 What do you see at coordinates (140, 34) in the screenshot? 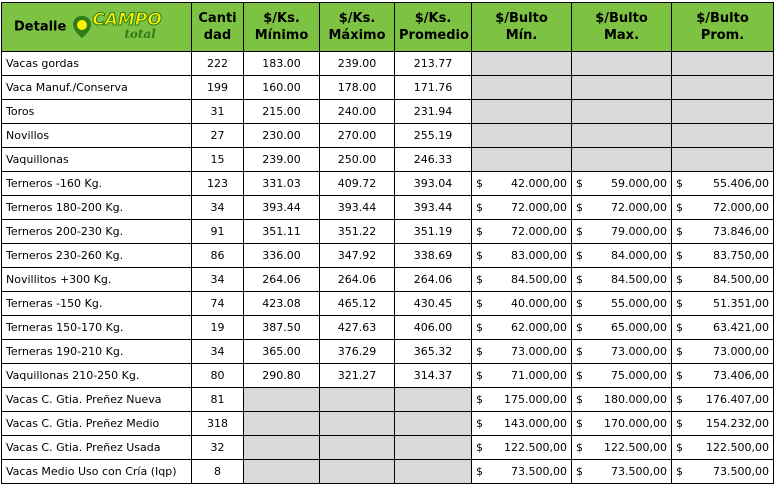
I see `logo-sub: total` at bounding box center [140, 34].